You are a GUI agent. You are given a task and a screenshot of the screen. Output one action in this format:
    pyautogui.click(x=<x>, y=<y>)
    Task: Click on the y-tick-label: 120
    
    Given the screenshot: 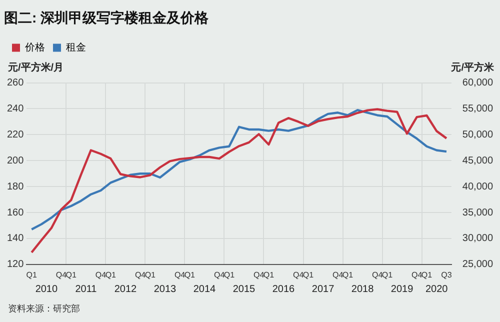 What is the action you would take?
    pyautogui.click(x=15, y=264)
    